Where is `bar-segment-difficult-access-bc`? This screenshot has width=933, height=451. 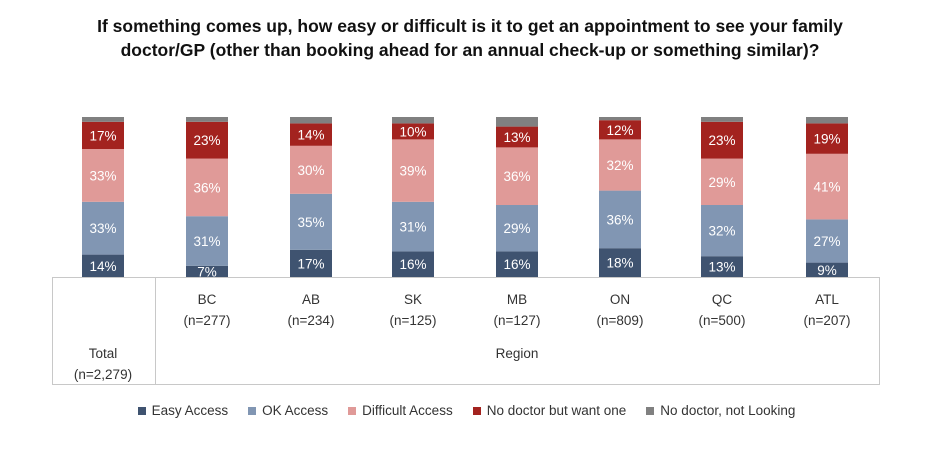
bar-segment-difficult-access-bc is located at coordinates (207, 187).